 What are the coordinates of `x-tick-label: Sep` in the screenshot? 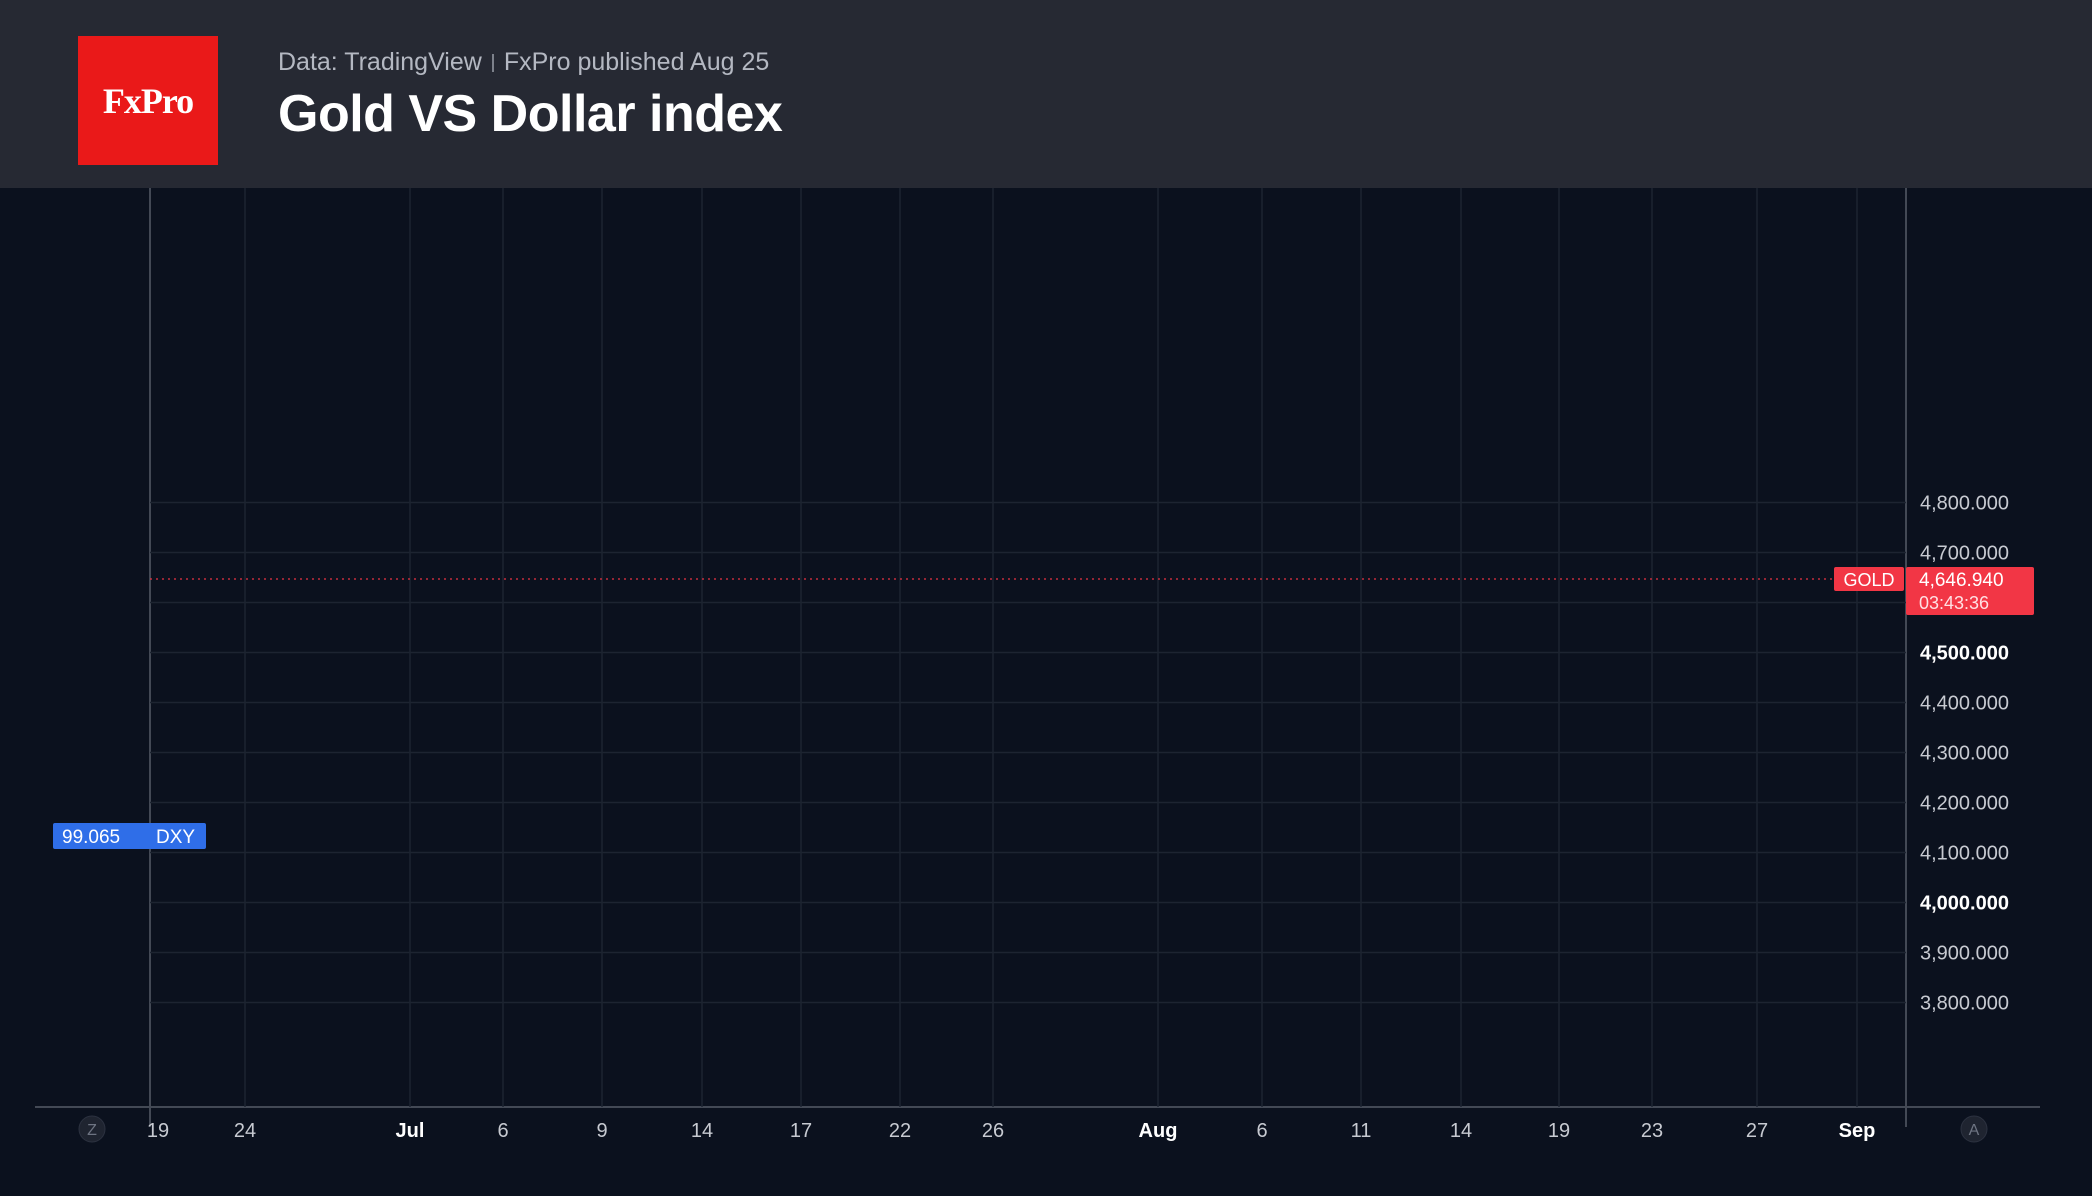 It's located at (1857, 1131).